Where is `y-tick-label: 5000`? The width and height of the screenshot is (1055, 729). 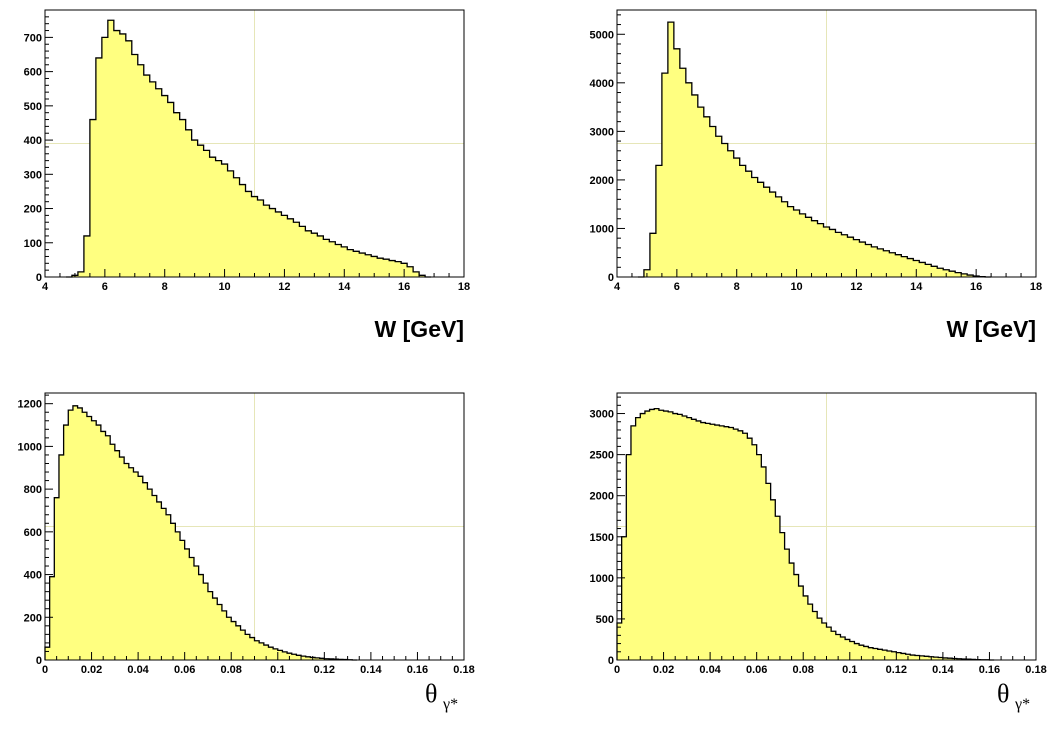
y-tick-label: 5000 is located at coordinates (602, 35).